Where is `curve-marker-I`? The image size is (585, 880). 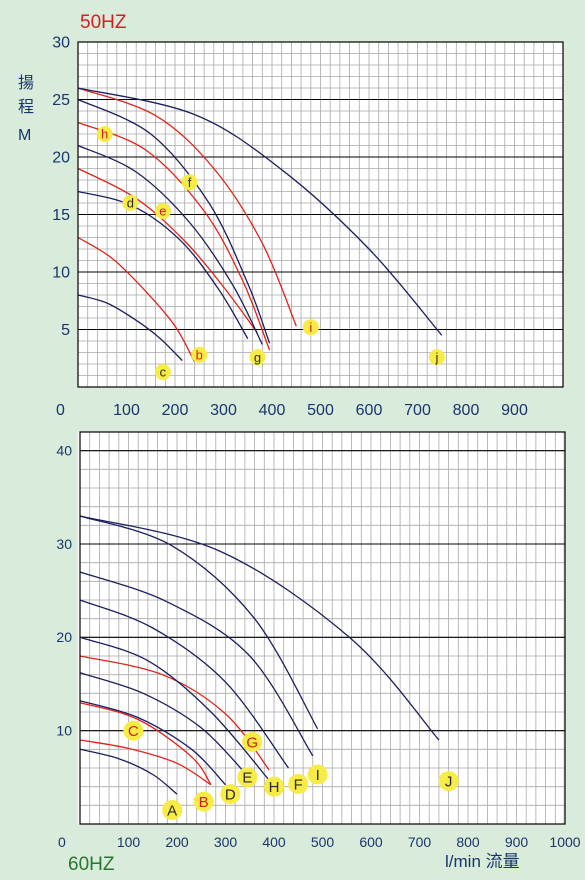 curve-marker-I is located at coordinates (317, 774).